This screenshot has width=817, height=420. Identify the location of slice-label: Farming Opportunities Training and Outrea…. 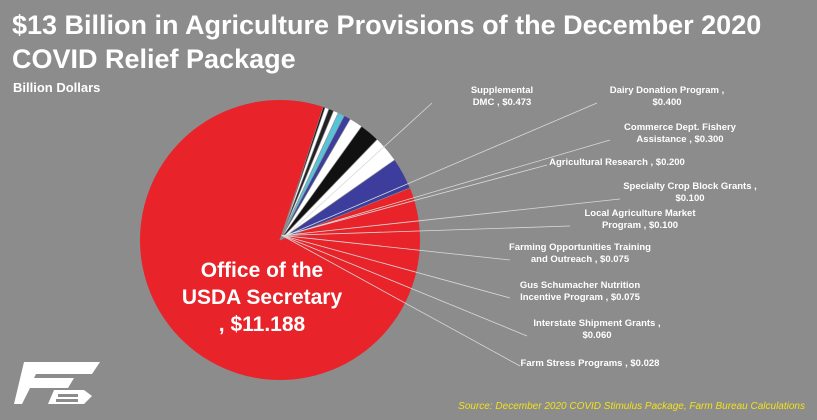
(580, 253).